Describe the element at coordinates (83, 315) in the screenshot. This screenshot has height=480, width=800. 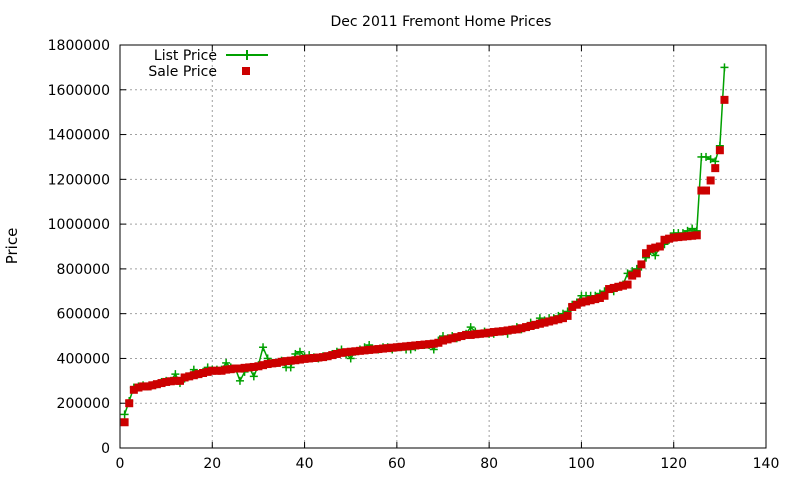
I see `y-tick-label: 600000` at that location.